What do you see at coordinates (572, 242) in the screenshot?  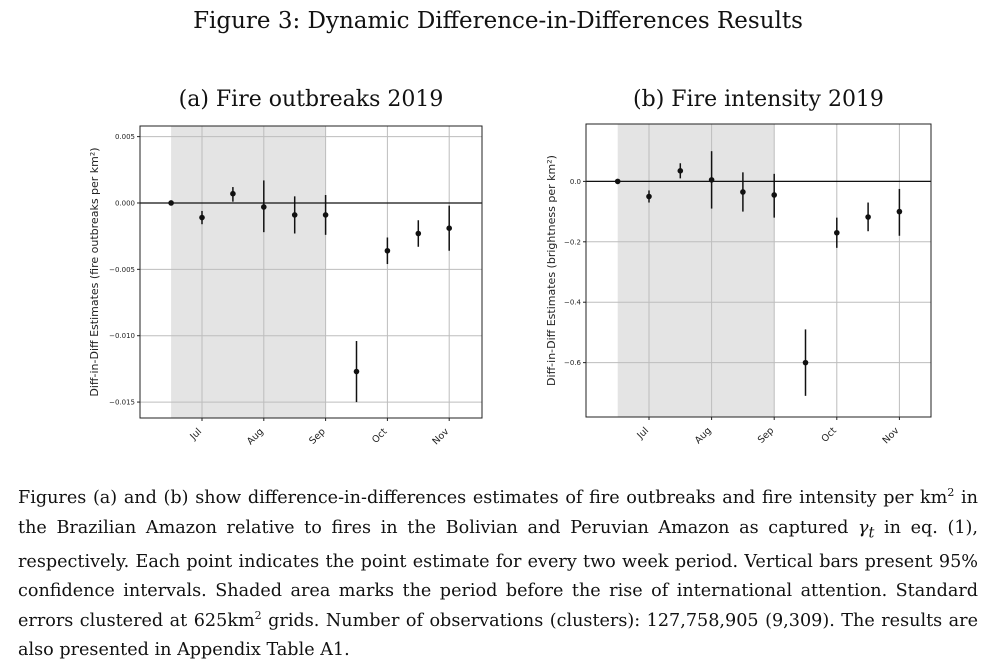 I see `panel-b-ytick-label-1: −0.2` at bounding box center [572, 242].